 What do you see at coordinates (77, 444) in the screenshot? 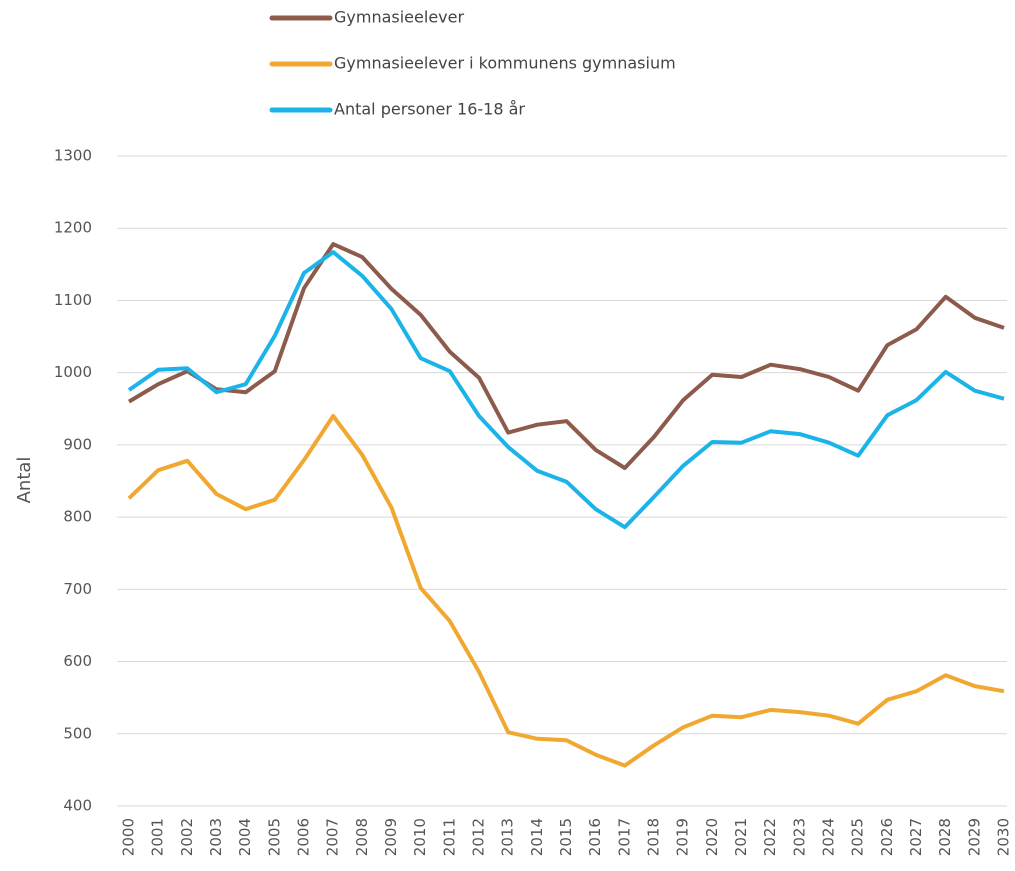
I see `y-tick-label: 900` at bounding box center [77, 444].